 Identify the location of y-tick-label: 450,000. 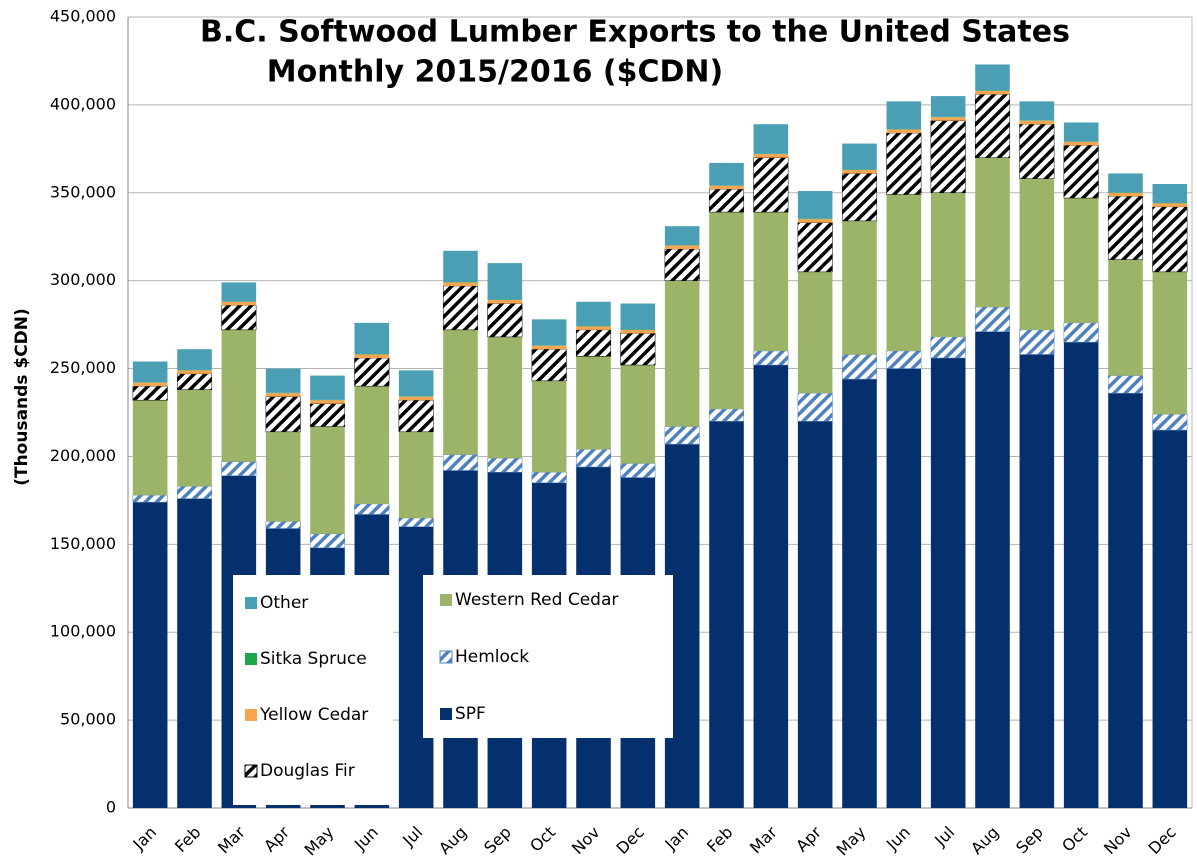
(83, 16).